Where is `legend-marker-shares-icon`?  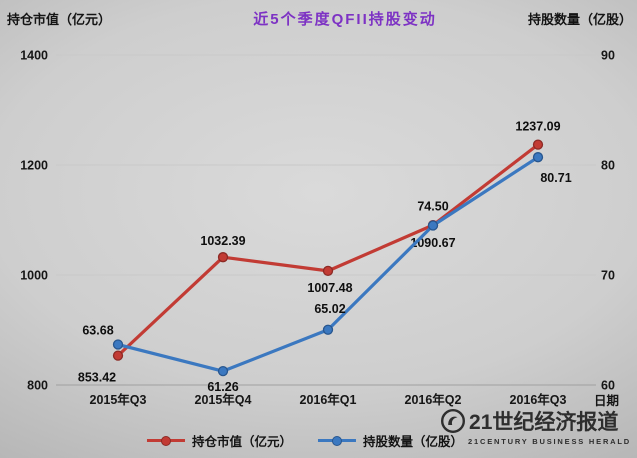 legend-marker-shares-icon is located at coordinates (337, 440).